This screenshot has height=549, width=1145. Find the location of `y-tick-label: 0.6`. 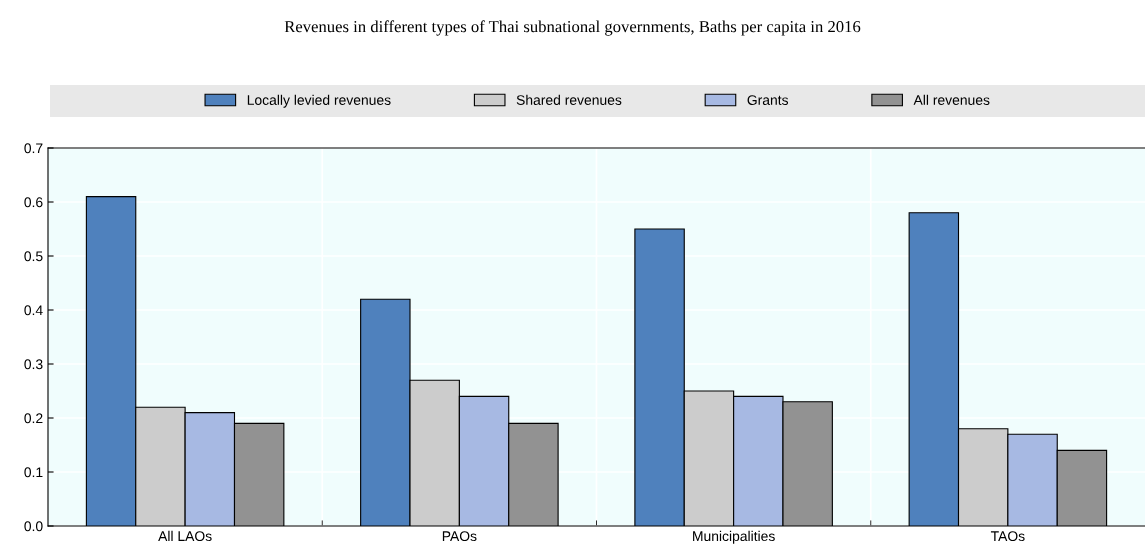

y-tick-label: 0.6 is located at coordinates (33, 202).